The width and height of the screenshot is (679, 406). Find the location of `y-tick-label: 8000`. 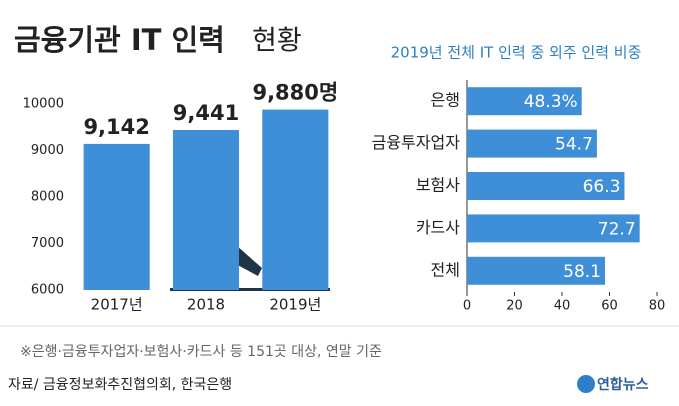

y-tick-label: 8000 is located at coordinates (47, 197).